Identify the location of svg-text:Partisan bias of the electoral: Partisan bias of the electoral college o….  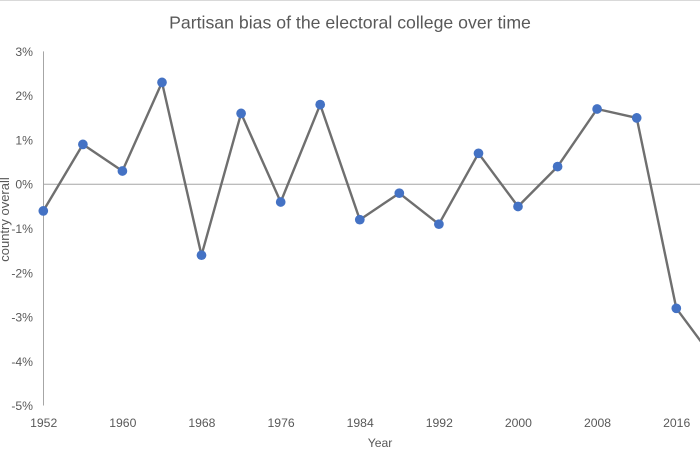
(350, 23).